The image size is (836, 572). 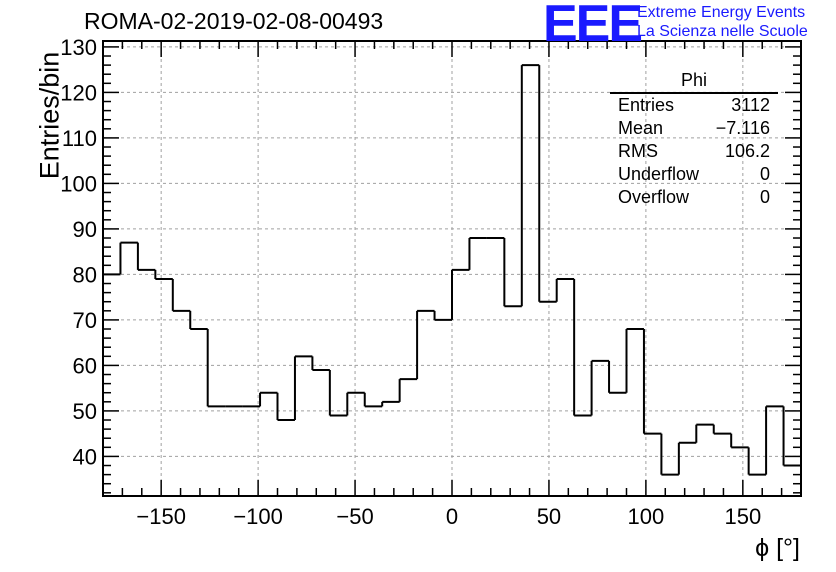 What do you see at coordinates (694, 197) in the screenshot?
I see `stats-row-overflow: Overflow 0` at bounding box center [694, 197].